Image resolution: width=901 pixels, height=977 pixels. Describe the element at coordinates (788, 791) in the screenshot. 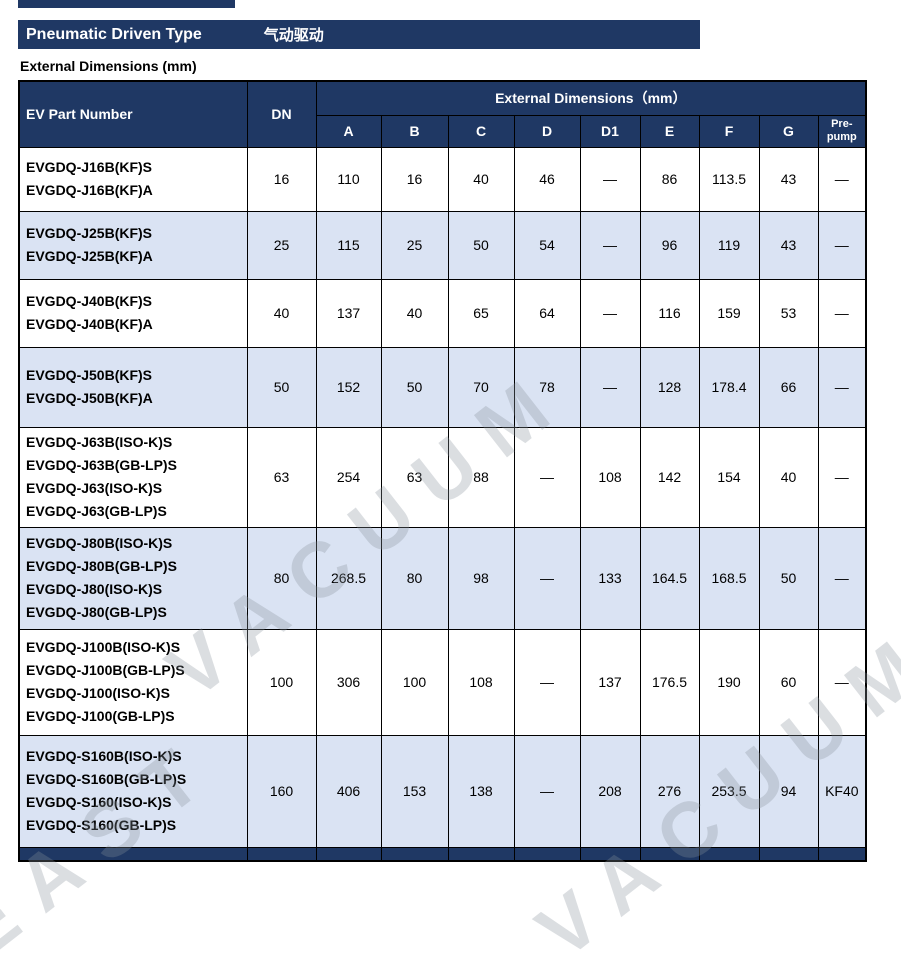

I see `value-cell: 94` at that location.